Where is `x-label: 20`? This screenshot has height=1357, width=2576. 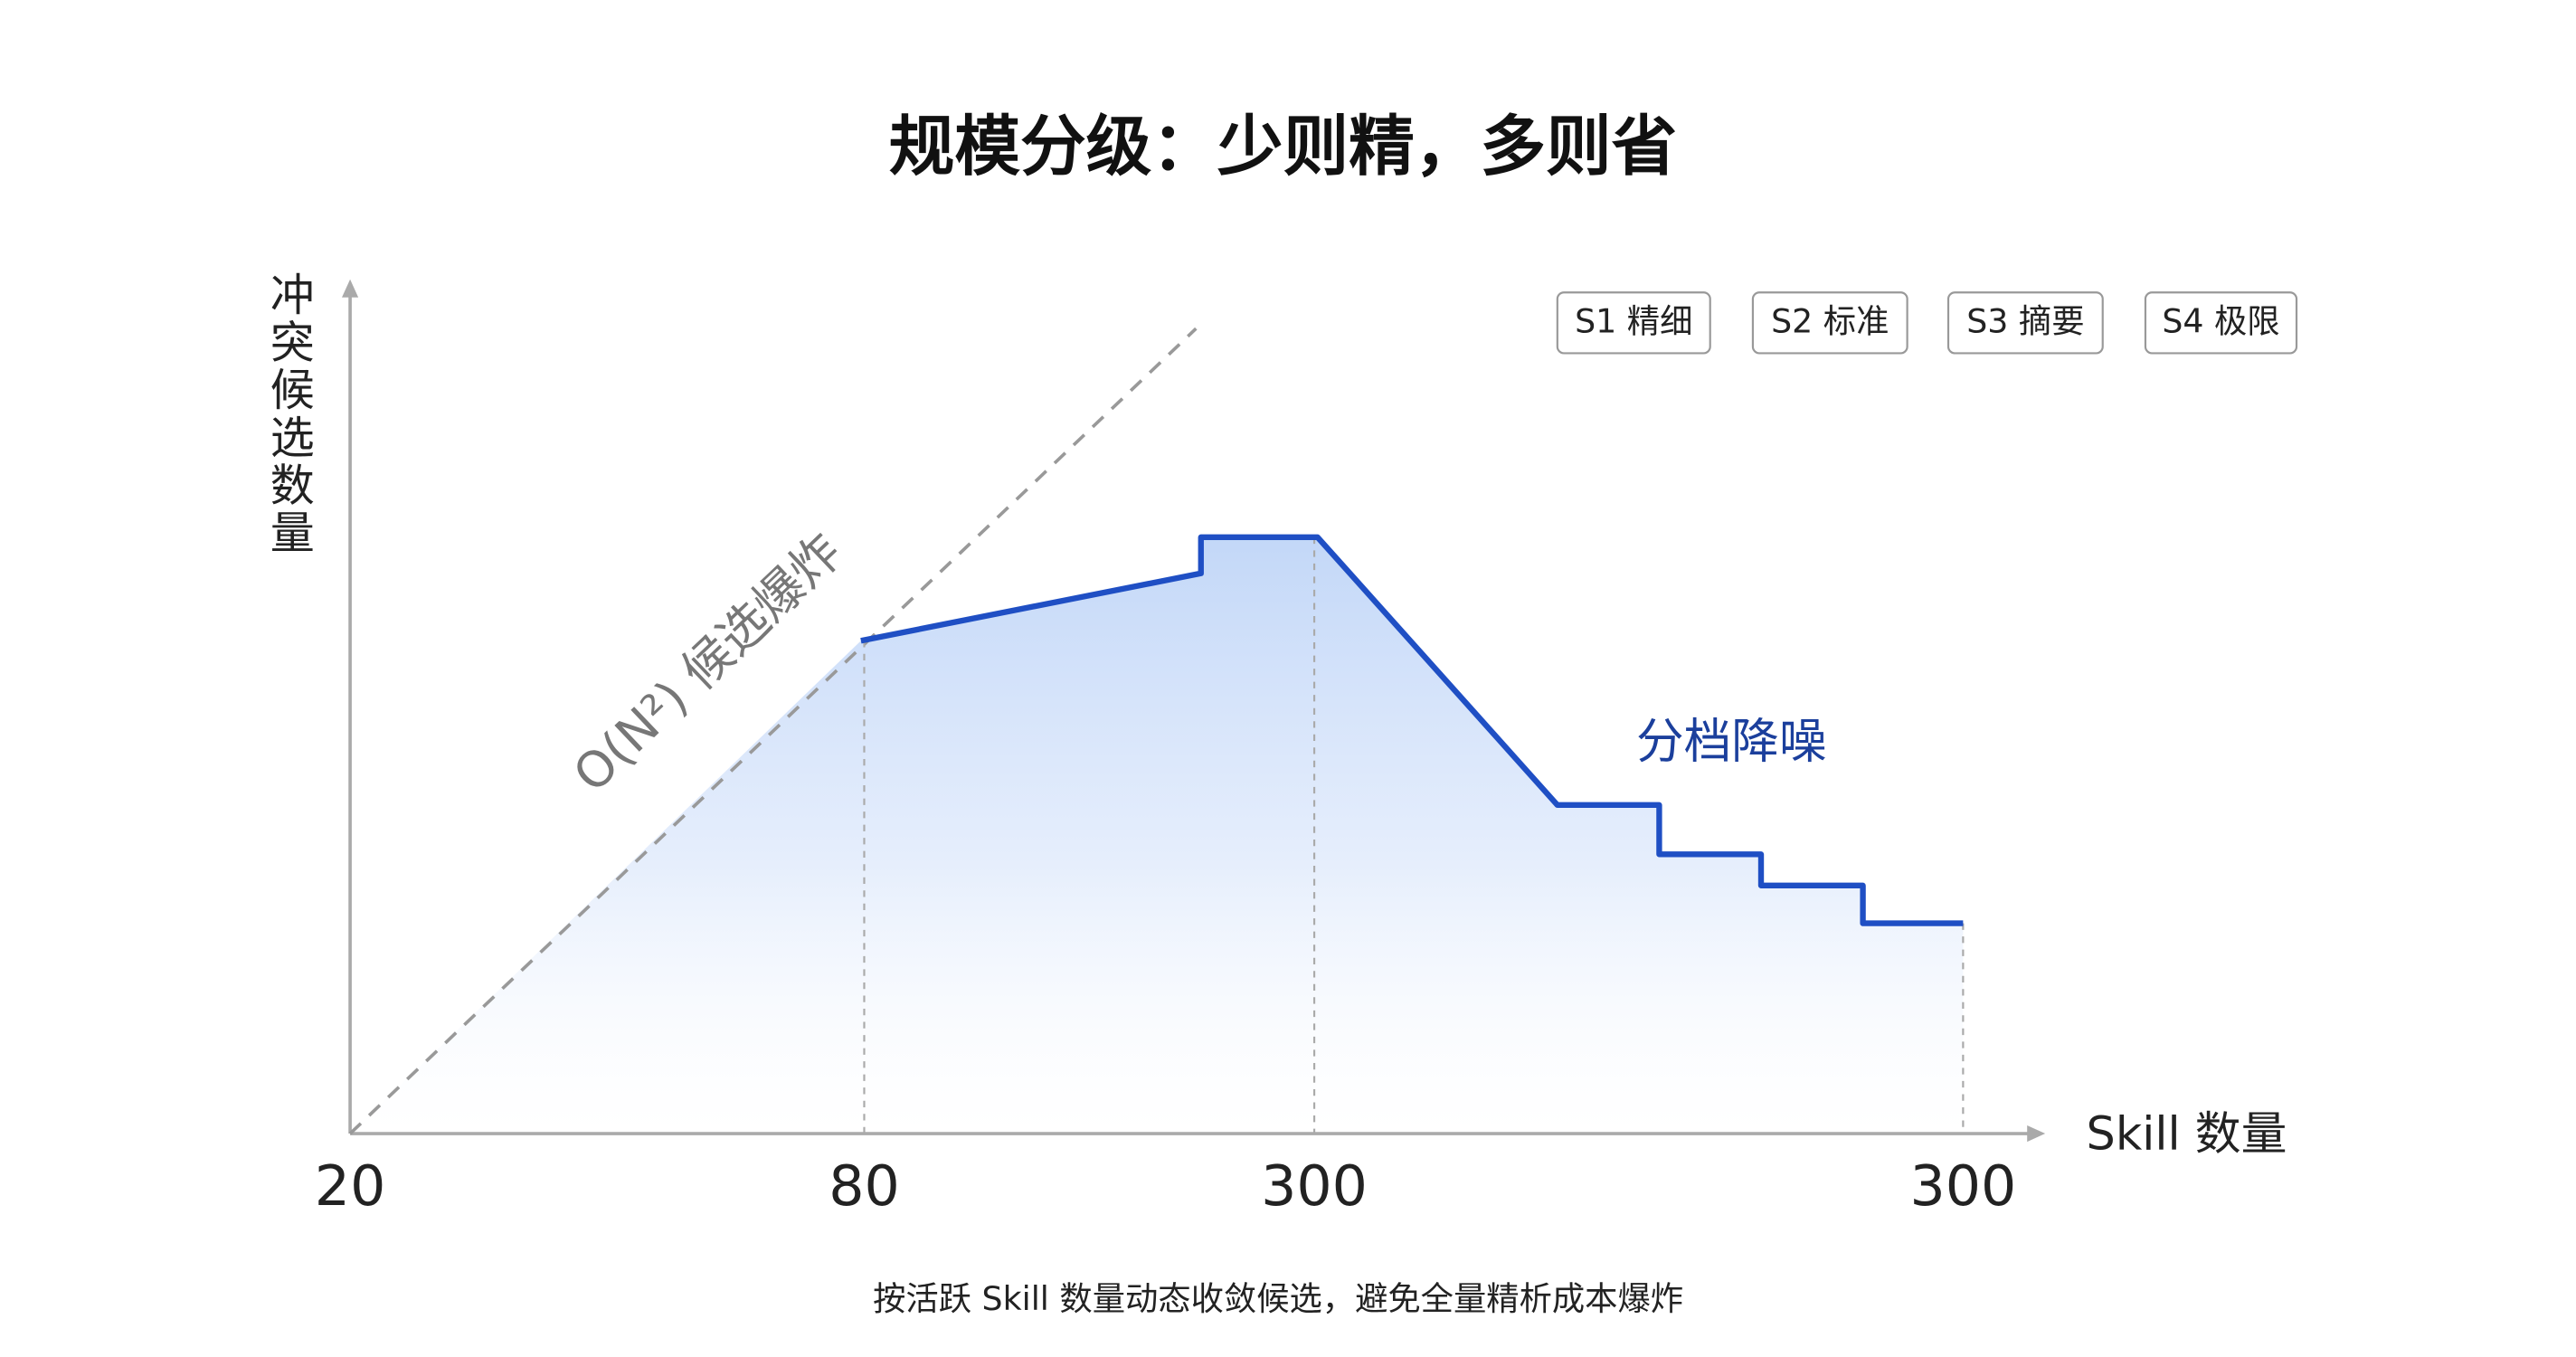
x-label: 20 is located at coordinates (351, 1186).